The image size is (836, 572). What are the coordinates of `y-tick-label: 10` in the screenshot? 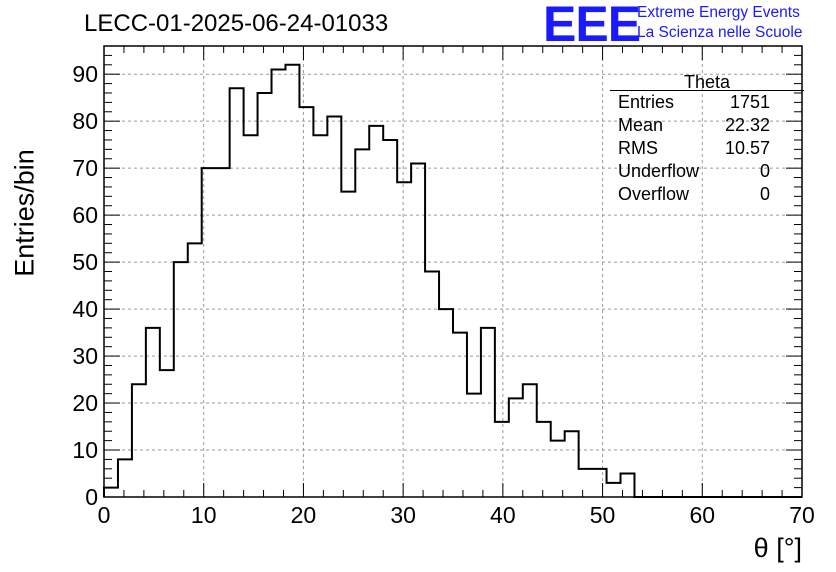 It's located at (85, 450).